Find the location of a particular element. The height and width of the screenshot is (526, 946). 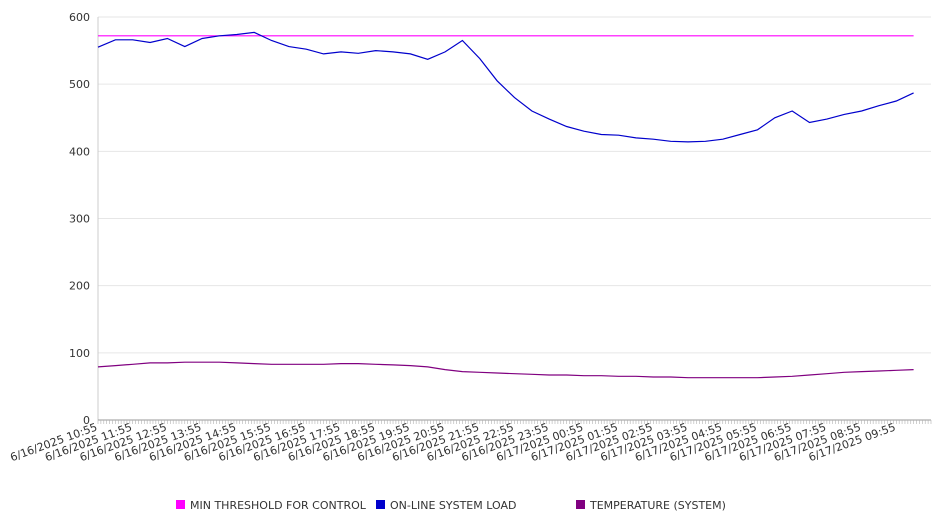

y-tick-label: 500 is located at coordinates (79, 84).